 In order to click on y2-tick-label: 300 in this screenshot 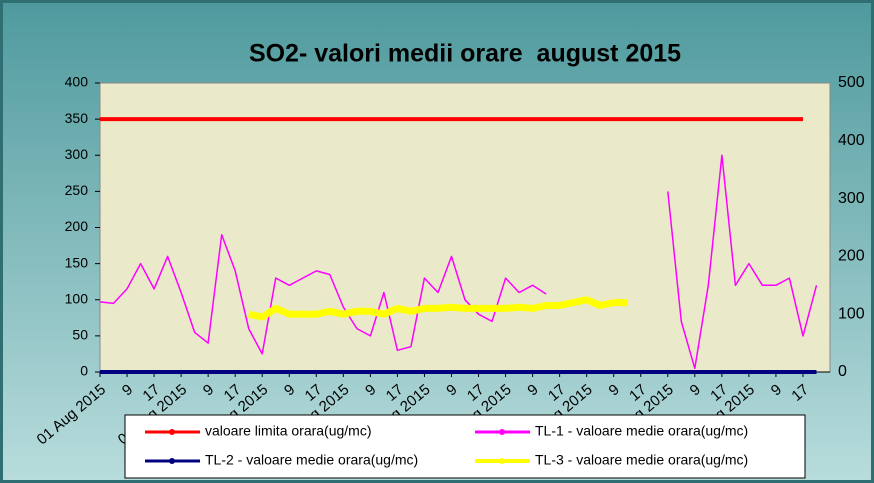, I will do `click(851, 198)`.